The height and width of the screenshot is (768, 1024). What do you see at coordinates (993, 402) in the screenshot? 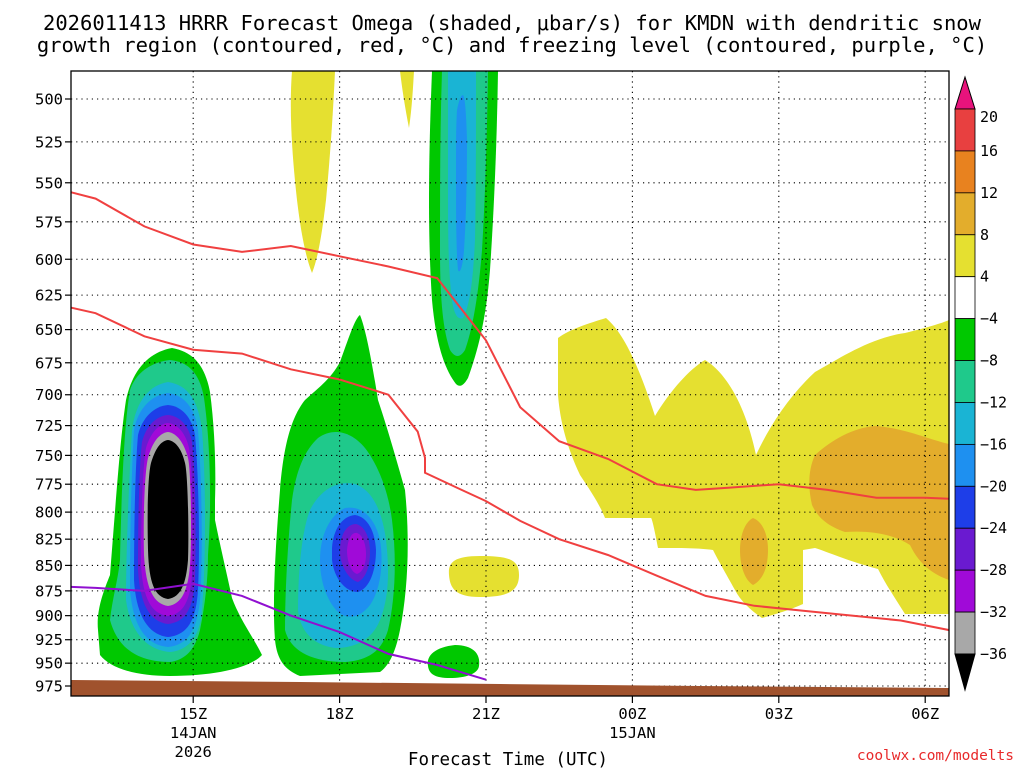
I see `colorbar-label: −12` at bounding box center [993, 402].